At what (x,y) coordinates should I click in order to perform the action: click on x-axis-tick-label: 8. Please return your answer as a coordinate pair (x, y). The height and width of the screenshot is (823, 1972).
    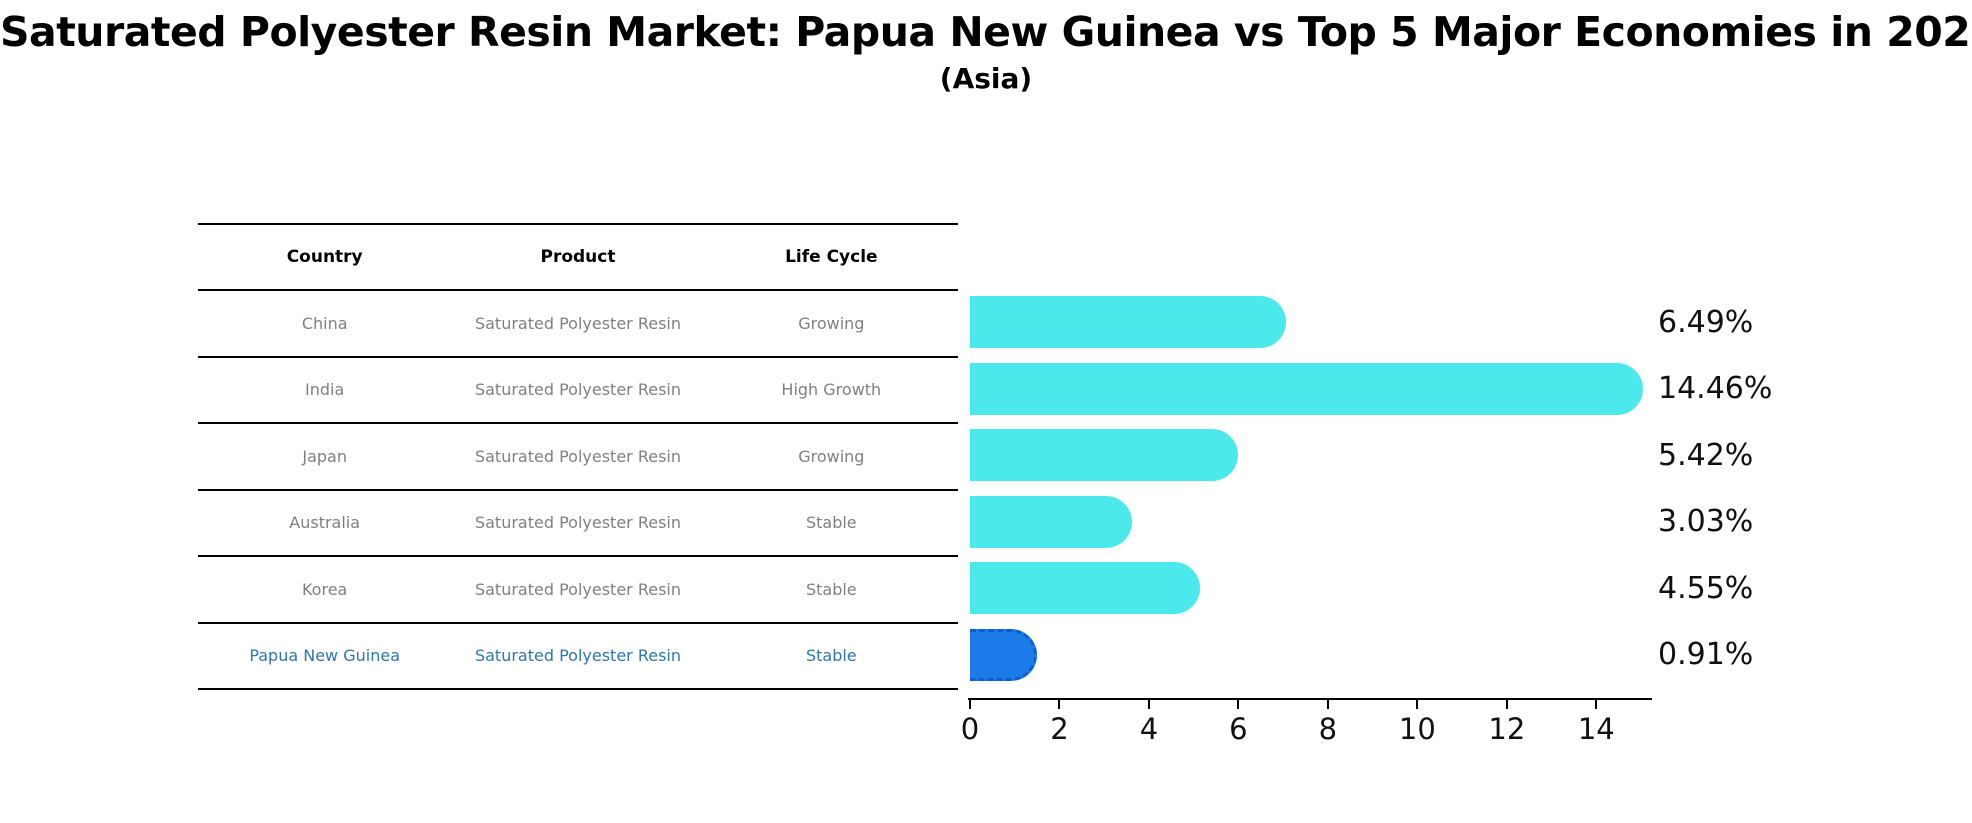
    Looking at the image, I should click on (1328, 729).